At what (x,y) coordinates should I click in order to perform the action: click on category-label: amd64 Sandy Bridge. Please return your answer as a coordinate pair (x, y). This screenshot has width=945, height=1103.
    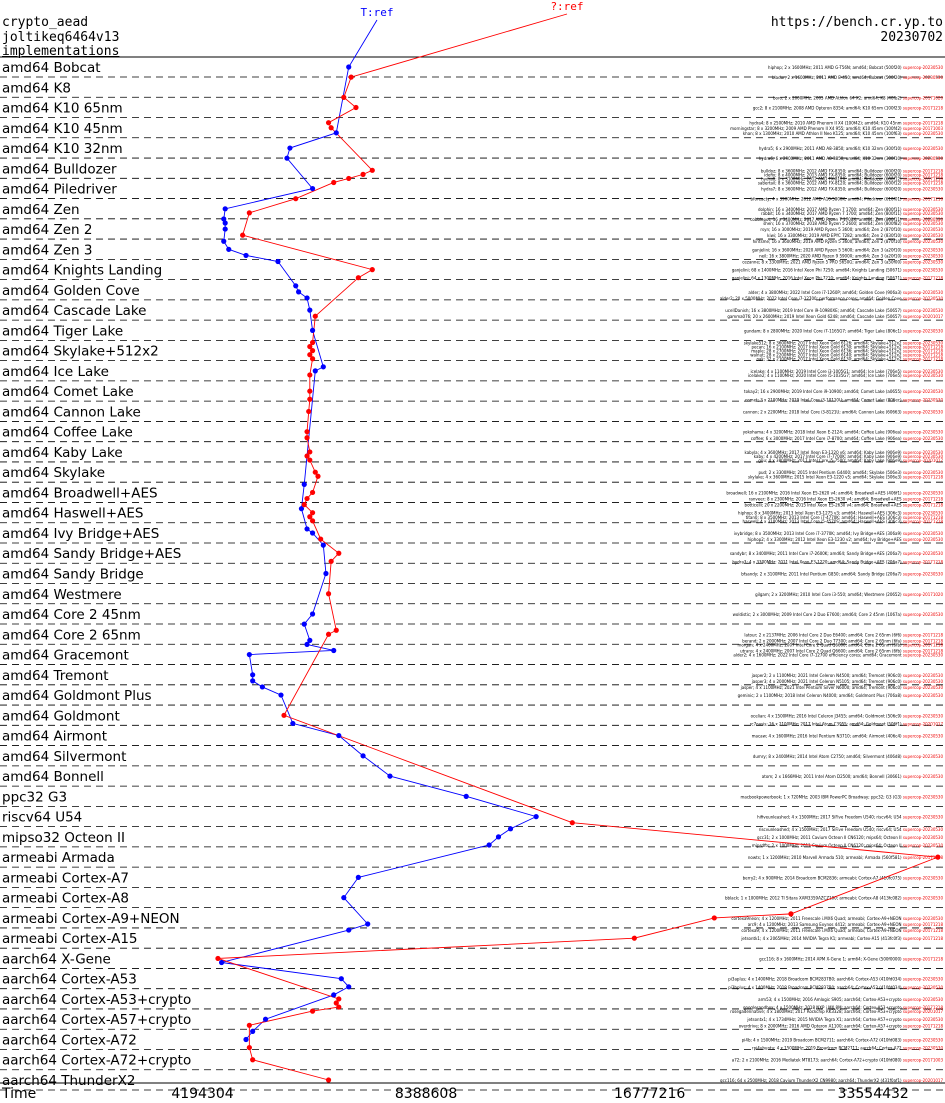
    Looking at the image, I should click on (73, 575).